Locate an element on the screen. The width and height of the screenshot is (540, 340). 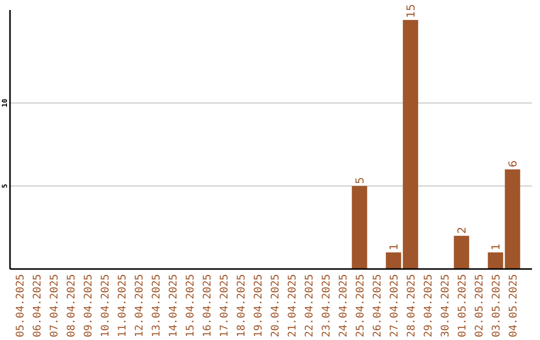
x-tick-label: 27.04.2025 is located at coordinates (394, 306).